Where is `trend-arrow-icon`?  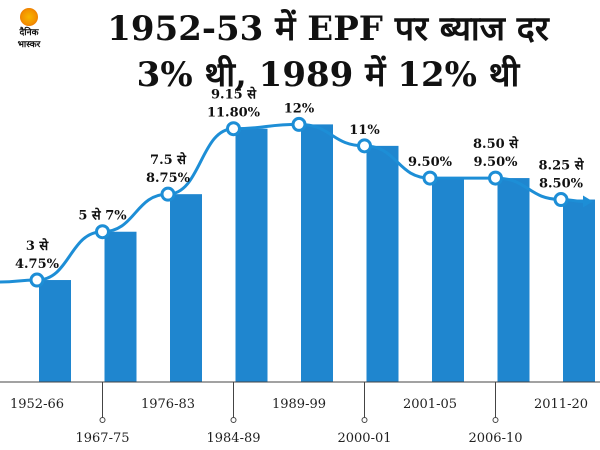 trend-arrow-icon is located at coordinates (588, 201).